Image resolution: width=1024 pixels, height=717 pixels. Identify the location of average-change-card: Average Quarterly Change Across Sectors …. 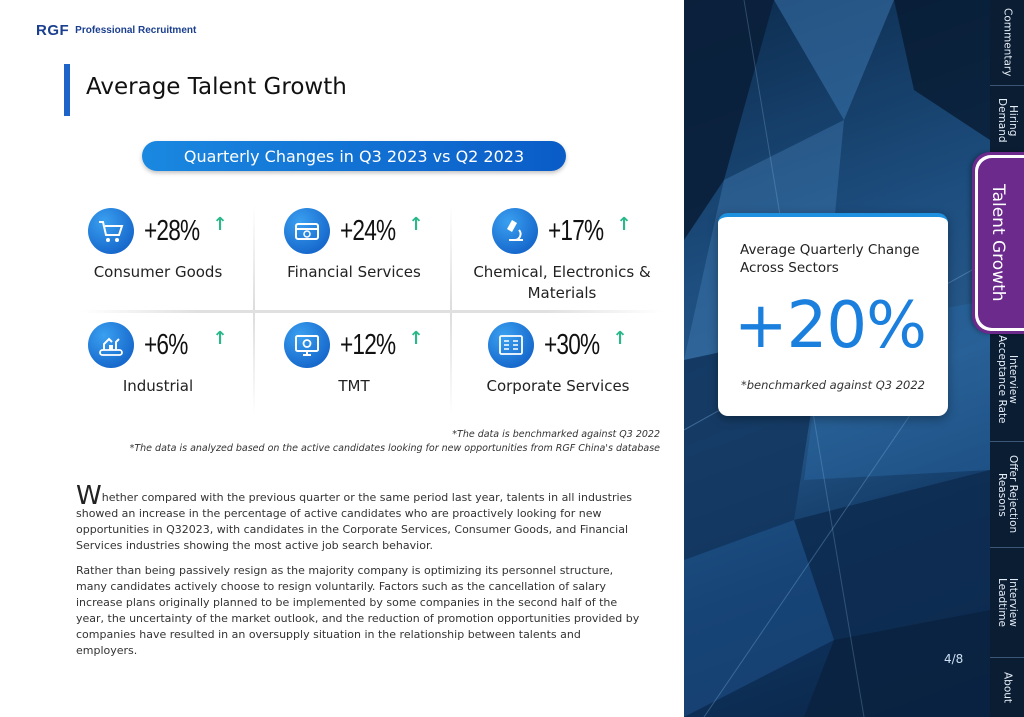
(833, 314).